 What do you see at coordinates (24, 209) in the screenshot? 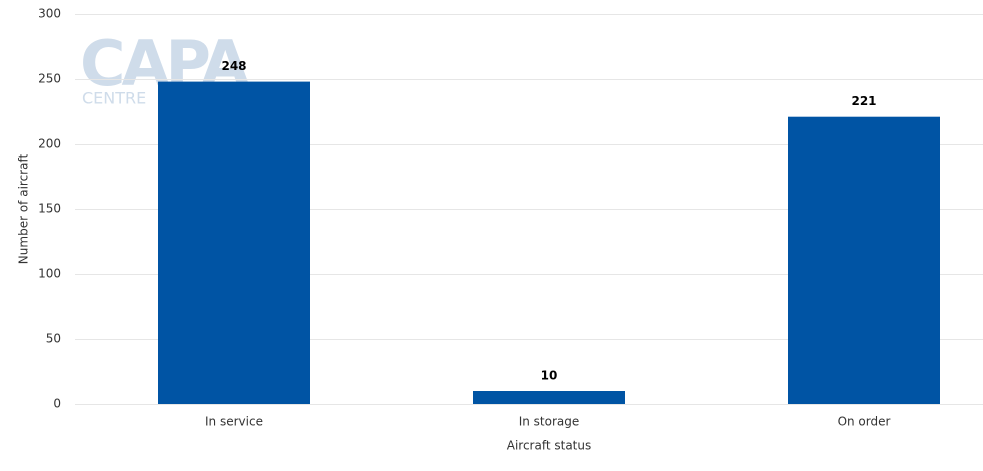
I see `y-axis-title: Number of aircraft` at bounding box center [24, 209].